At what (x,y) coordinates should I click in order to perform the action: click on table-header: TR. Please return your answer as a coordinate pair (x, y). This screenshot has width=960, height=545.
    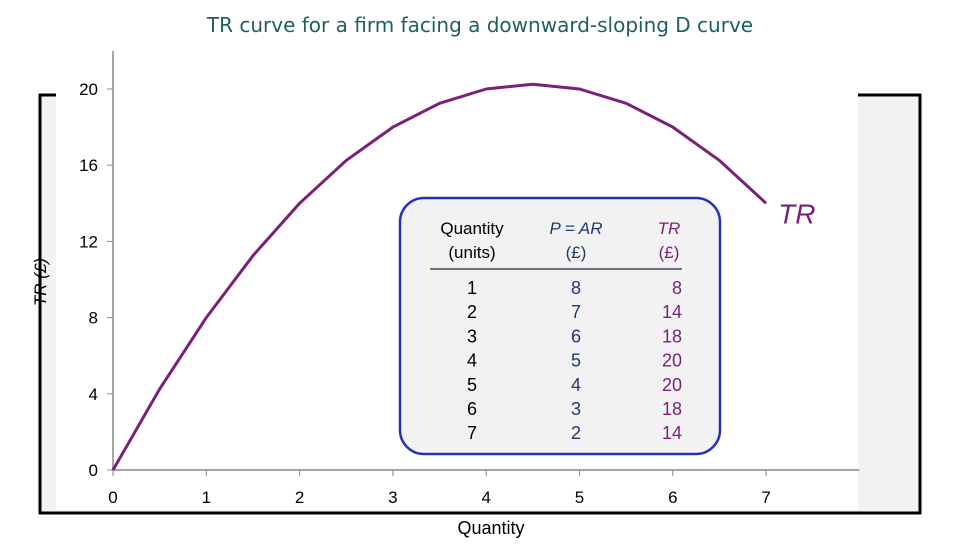
    Looking at the image, I should click on (669, 228).